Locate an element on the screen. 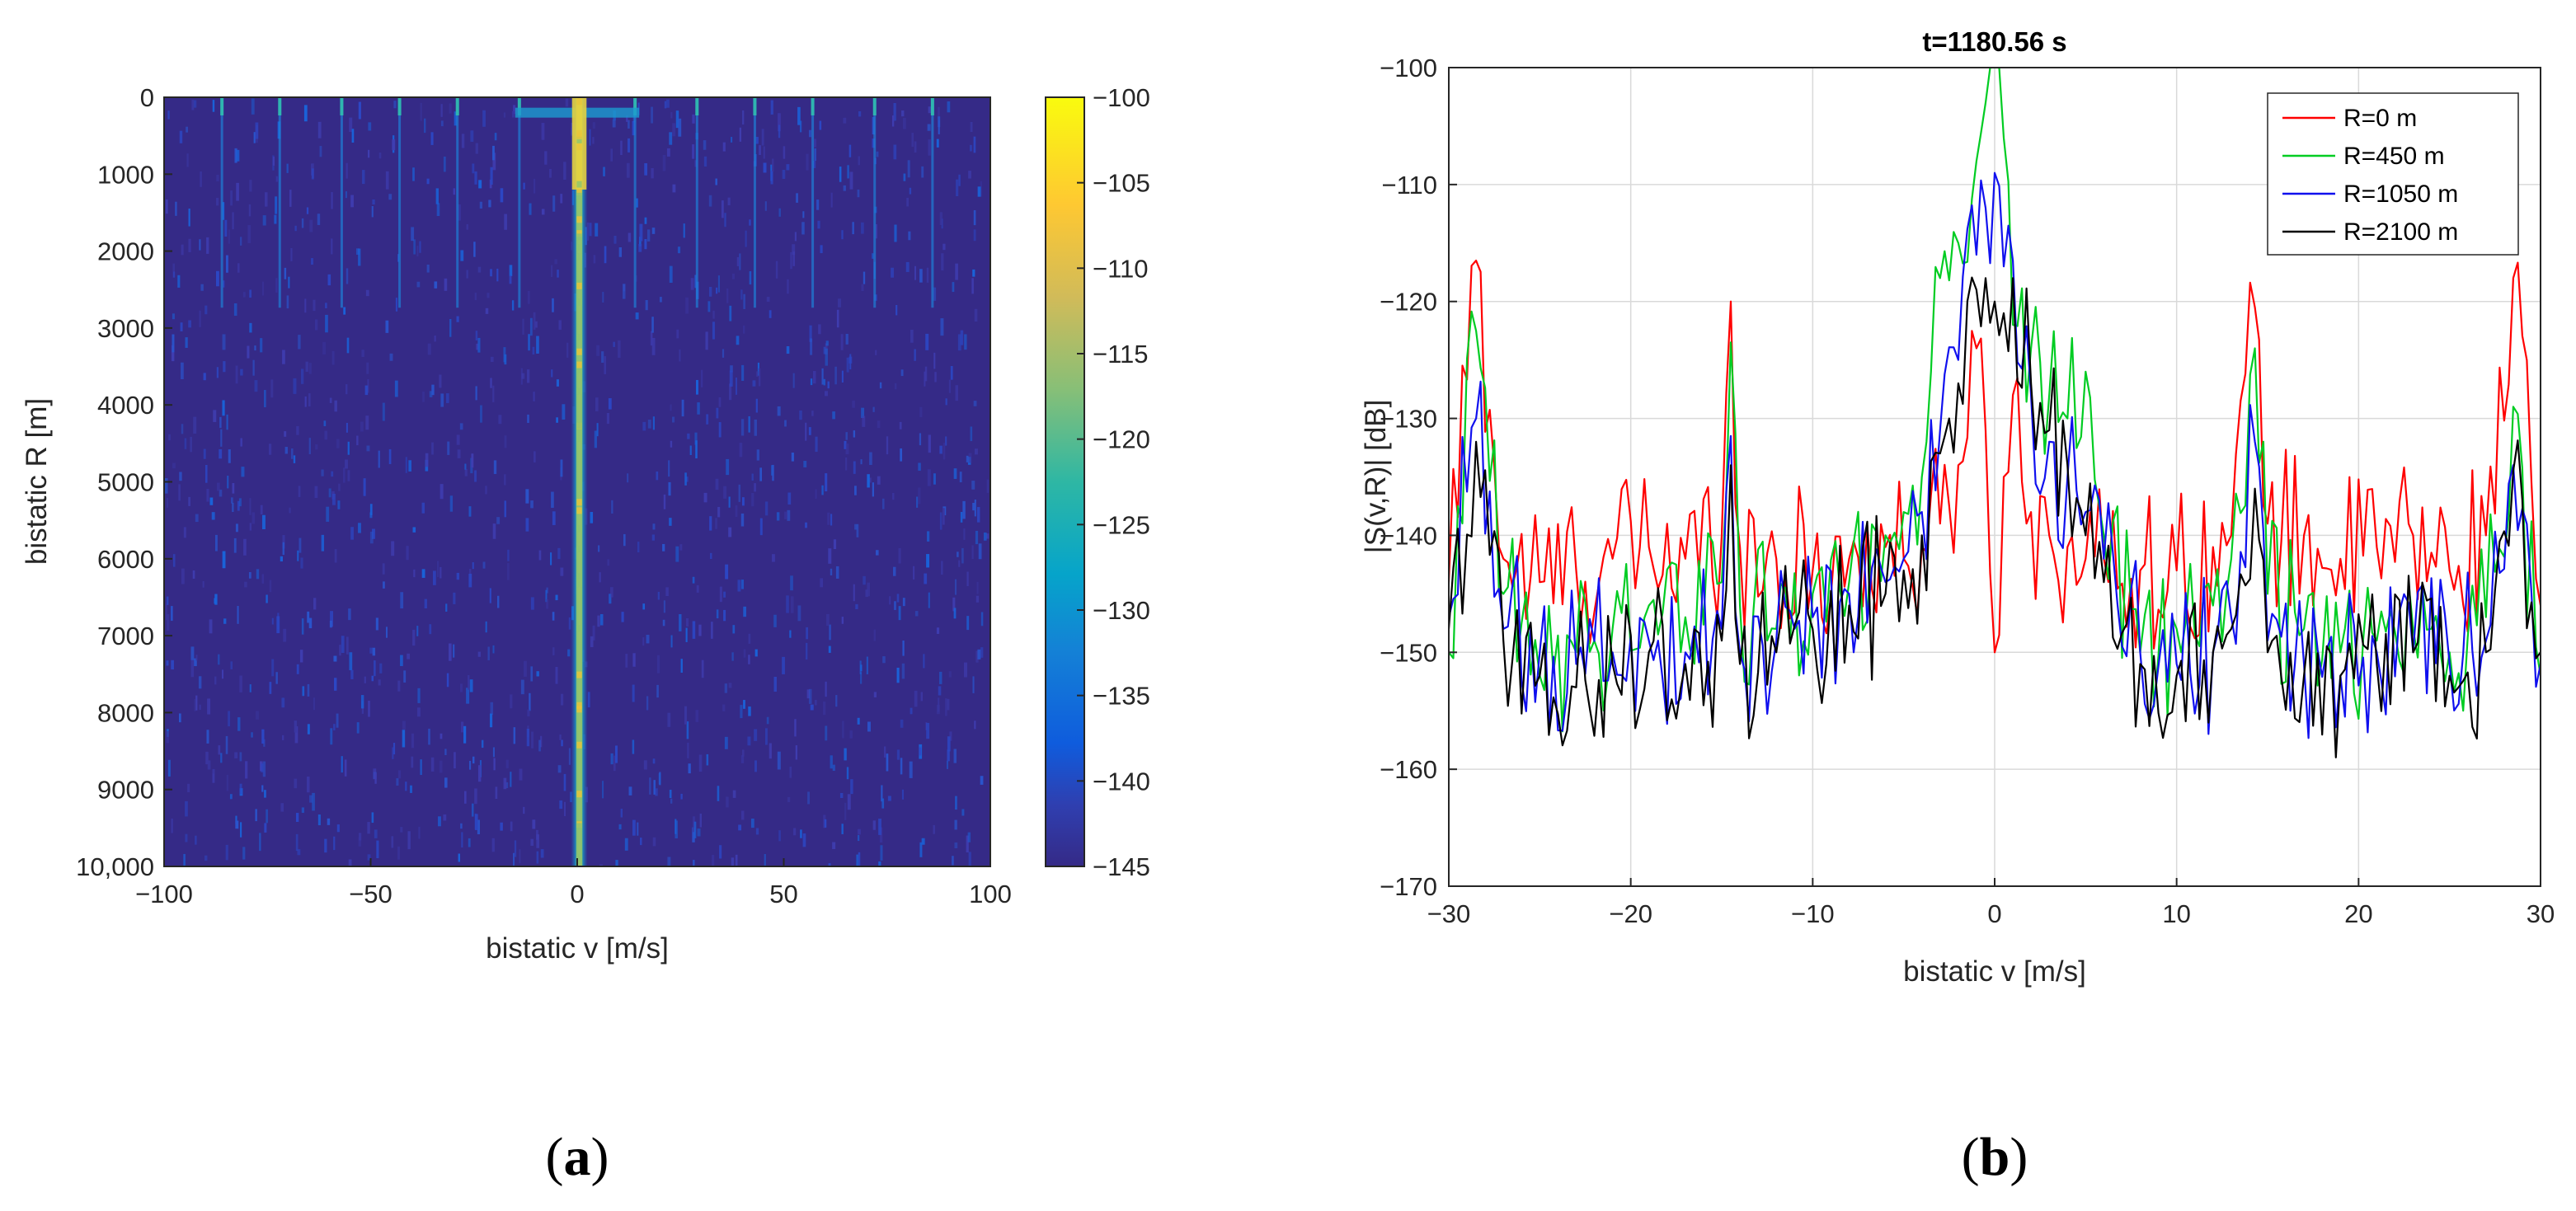  line-chart-title: t=1180.56 s is located at coordinates (1994, 42).